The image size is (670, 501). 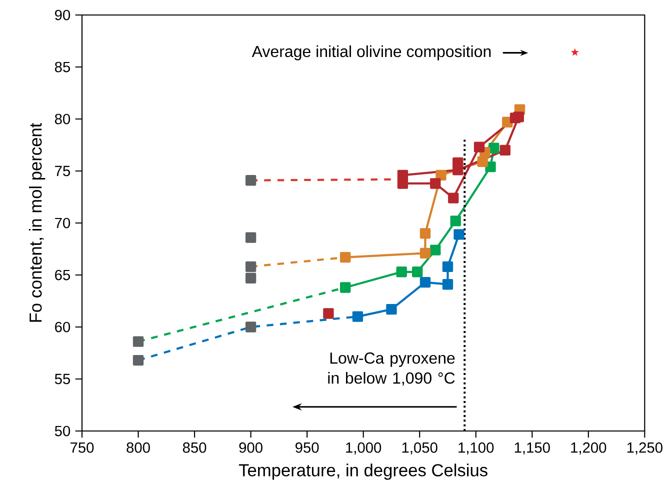 What do you see at coordinates (82, 447) in the screenshot?
I see `x-tick-label: 750` at bounding box center [82, 447].